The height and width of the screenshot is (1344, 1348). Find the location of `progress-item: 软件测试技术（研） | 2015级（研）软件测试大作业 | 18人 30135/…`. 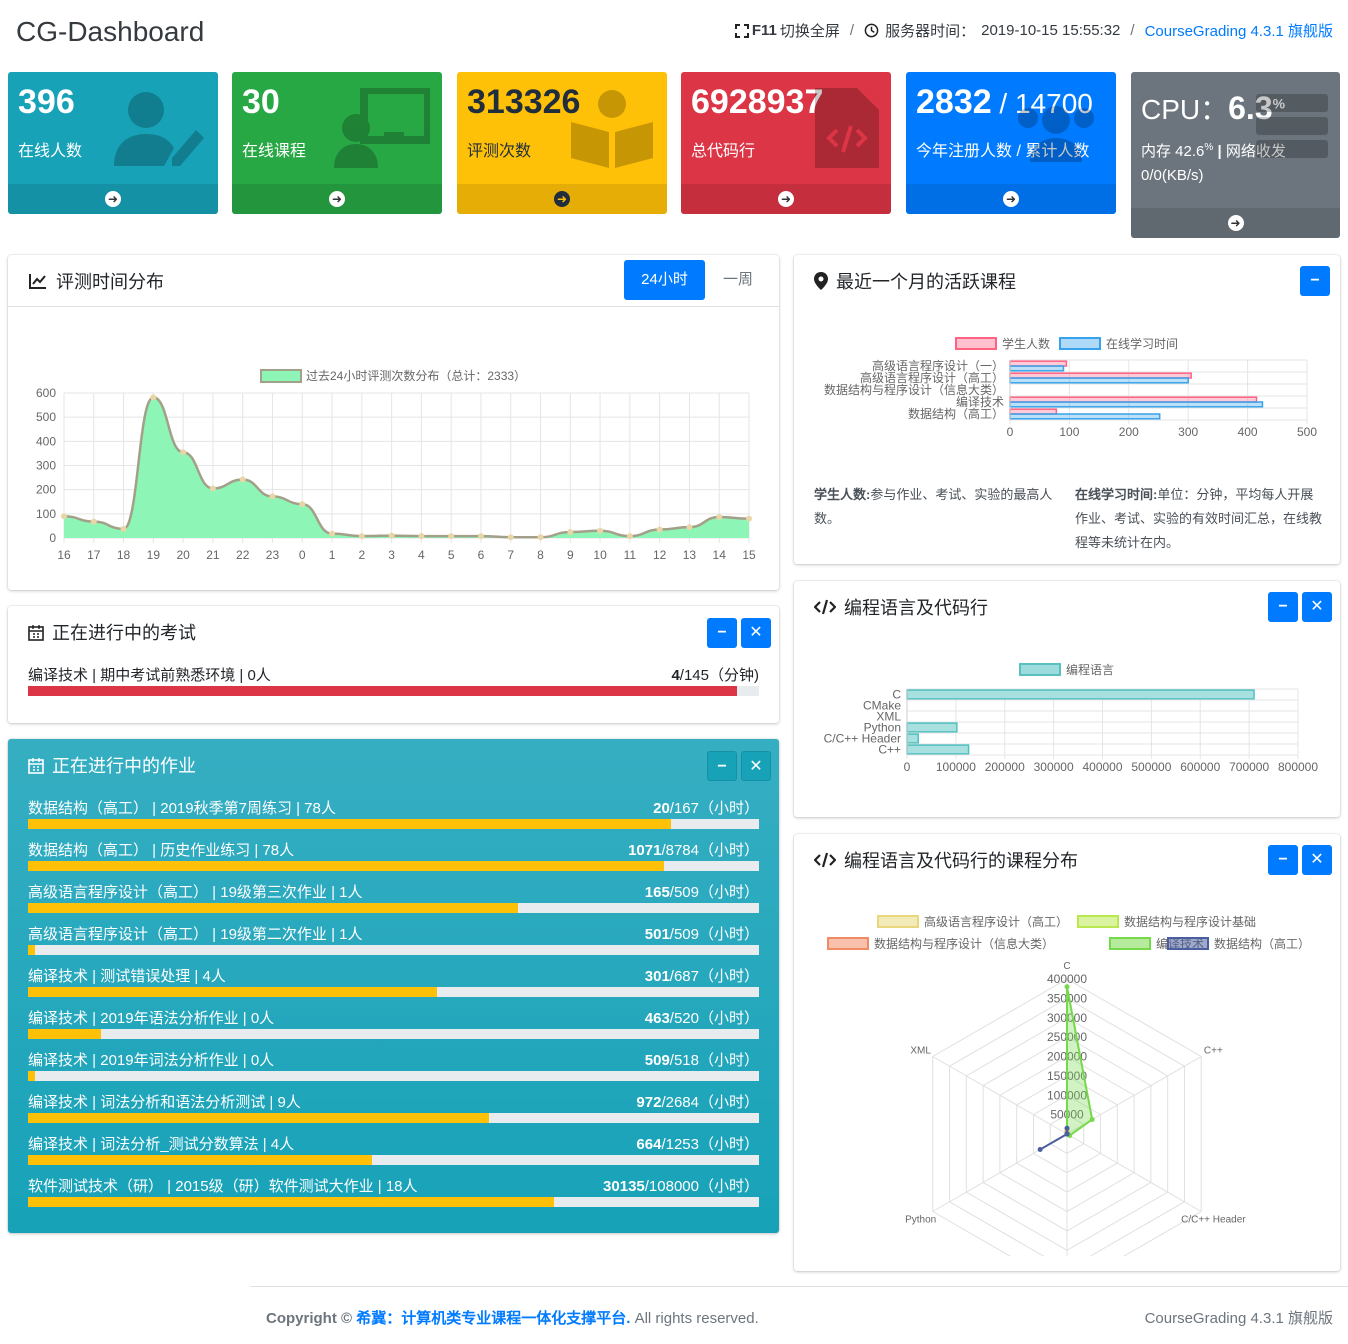

progress-item: 软件测试技术（研） | 2015级（研）软件测试大作业 | 18人 30135/… is located at coordinates (393, 1196).